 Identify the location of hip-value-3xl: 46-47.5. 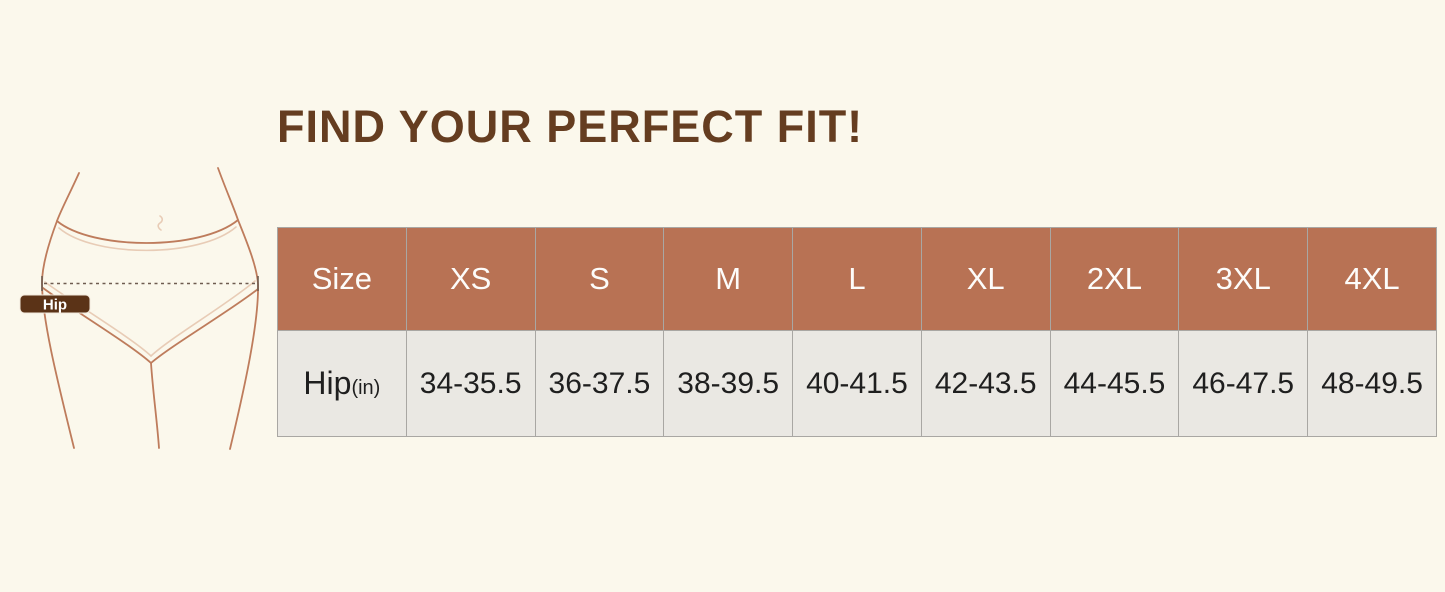
(1243, 383).